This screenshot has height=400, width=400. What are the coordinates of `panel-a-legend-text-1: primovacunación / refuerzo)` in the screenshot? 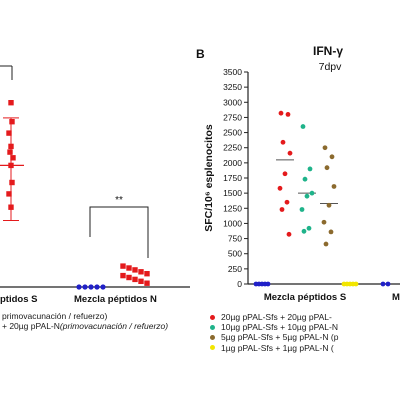 It's located at (55, 316).